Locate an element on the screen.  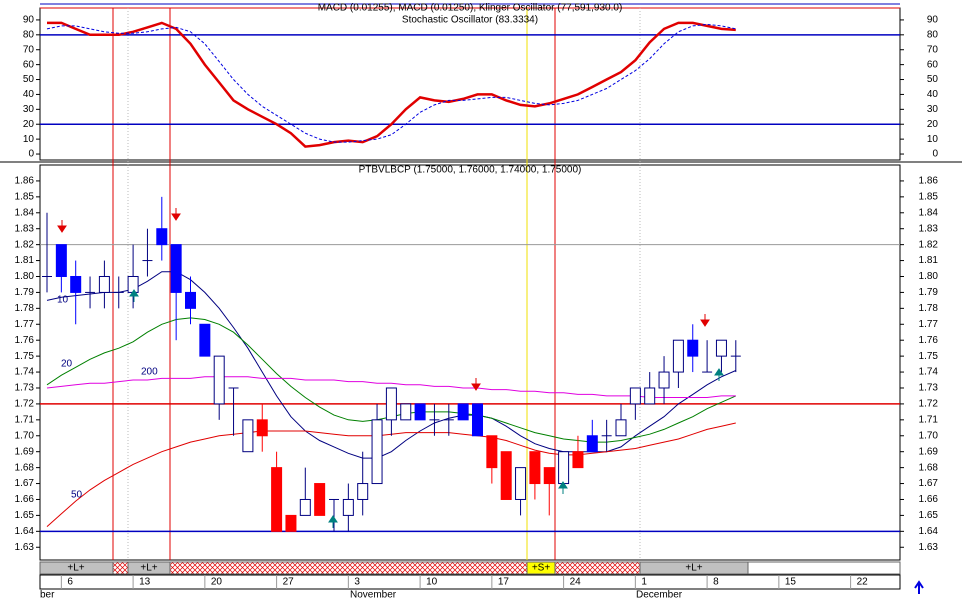
y-tick-label-right: 50 is located at coordinates (933, 79).